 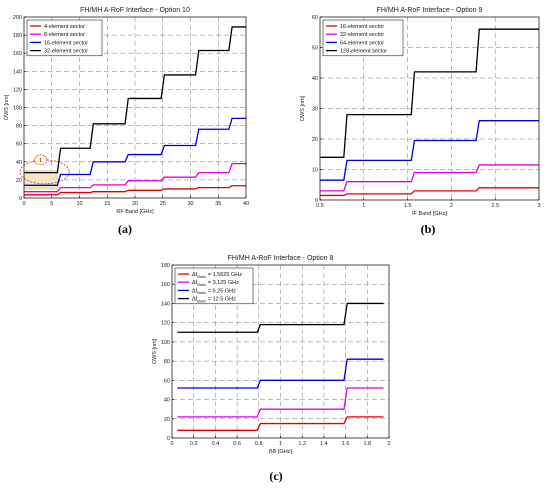 I want to click on legend-value: = 6.25 GHz, so click(x=221, y=291).